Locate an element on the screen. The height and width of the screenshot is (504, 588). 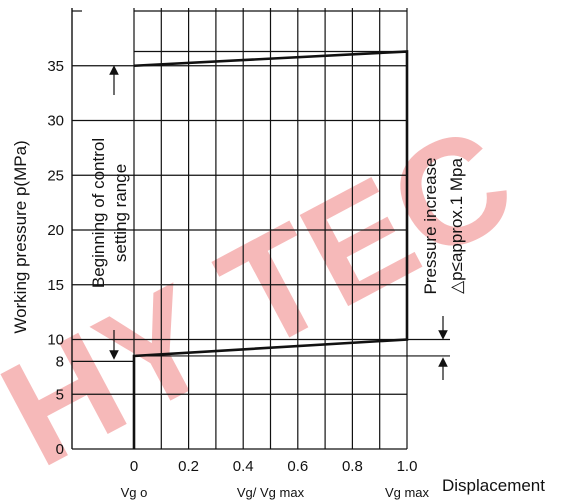
annotation-pressure-increase-line1: Pressure increase is located at coordinates (430, 225).